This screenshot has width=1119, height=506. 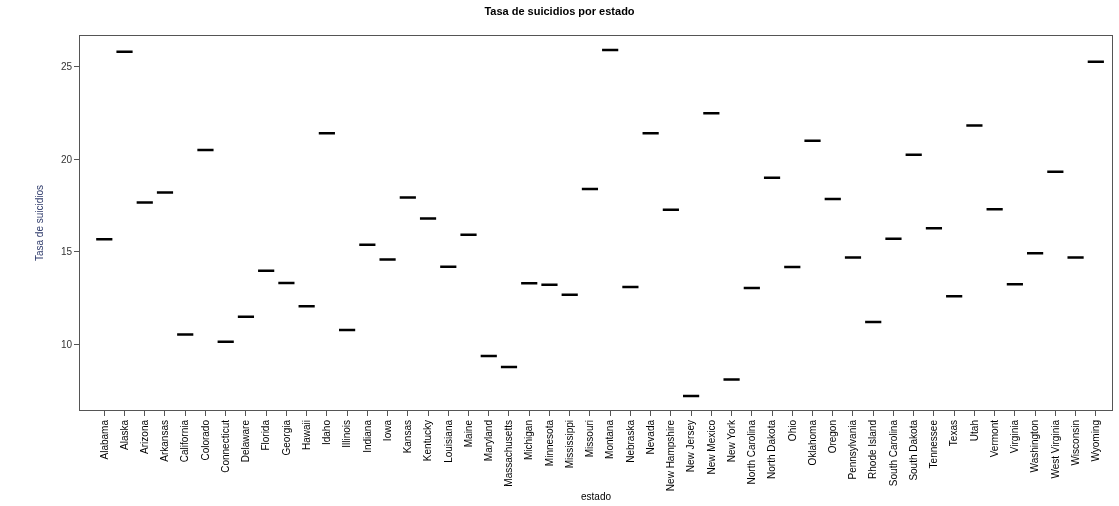 I want to click on x-tick-label: New Mexico, so click(x=711, y=447).